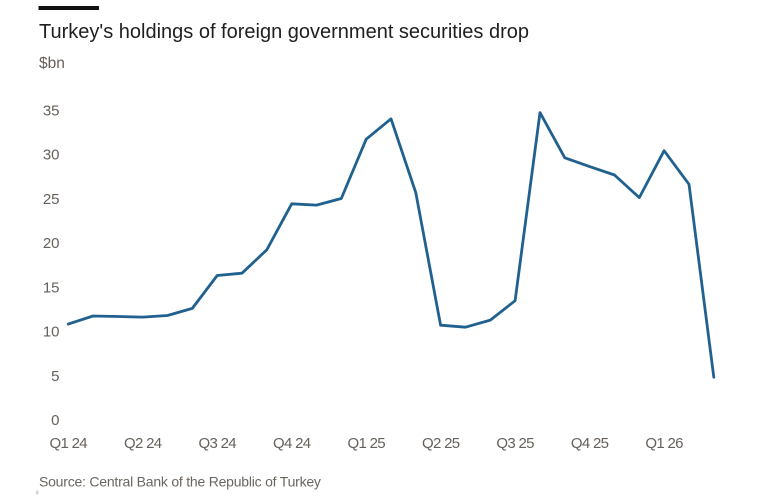 Image resolution: width=769 pixels, height=497 pixels. Describe the element at coordinates (515, 443) in the screenshot. I see `svg-text: Q3 25` at that location.